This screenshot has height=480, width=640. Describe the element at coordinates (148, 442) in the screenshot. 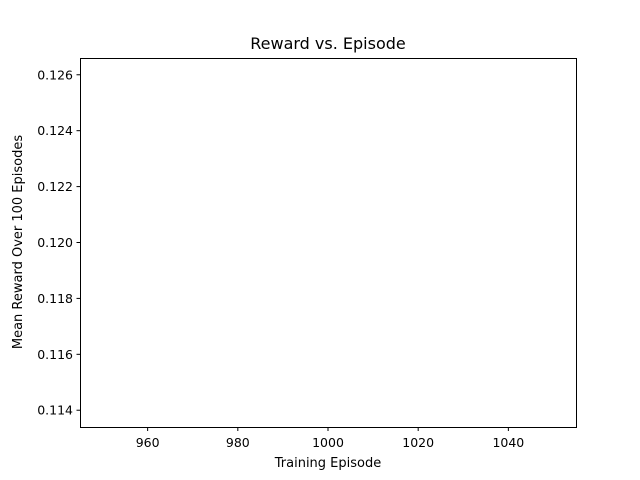

I see `x-tick-label: 960` at that location.